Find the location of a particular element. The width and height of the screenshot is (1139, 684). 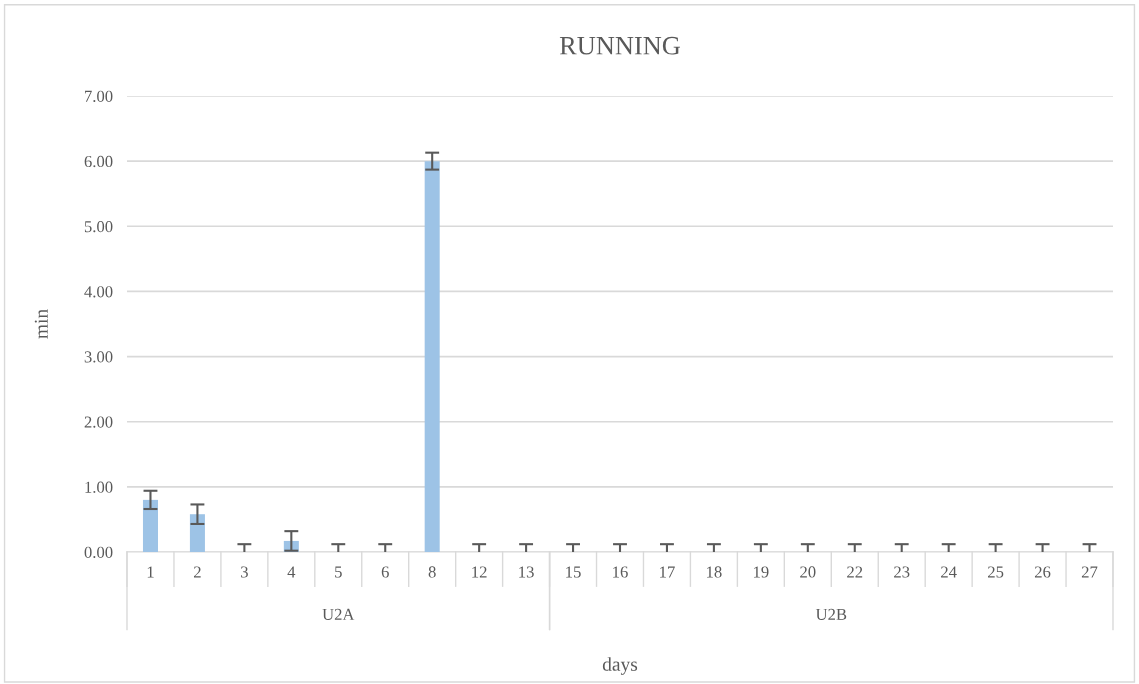

y-tick-label: 0.00 is located at coordinates (98, 552).